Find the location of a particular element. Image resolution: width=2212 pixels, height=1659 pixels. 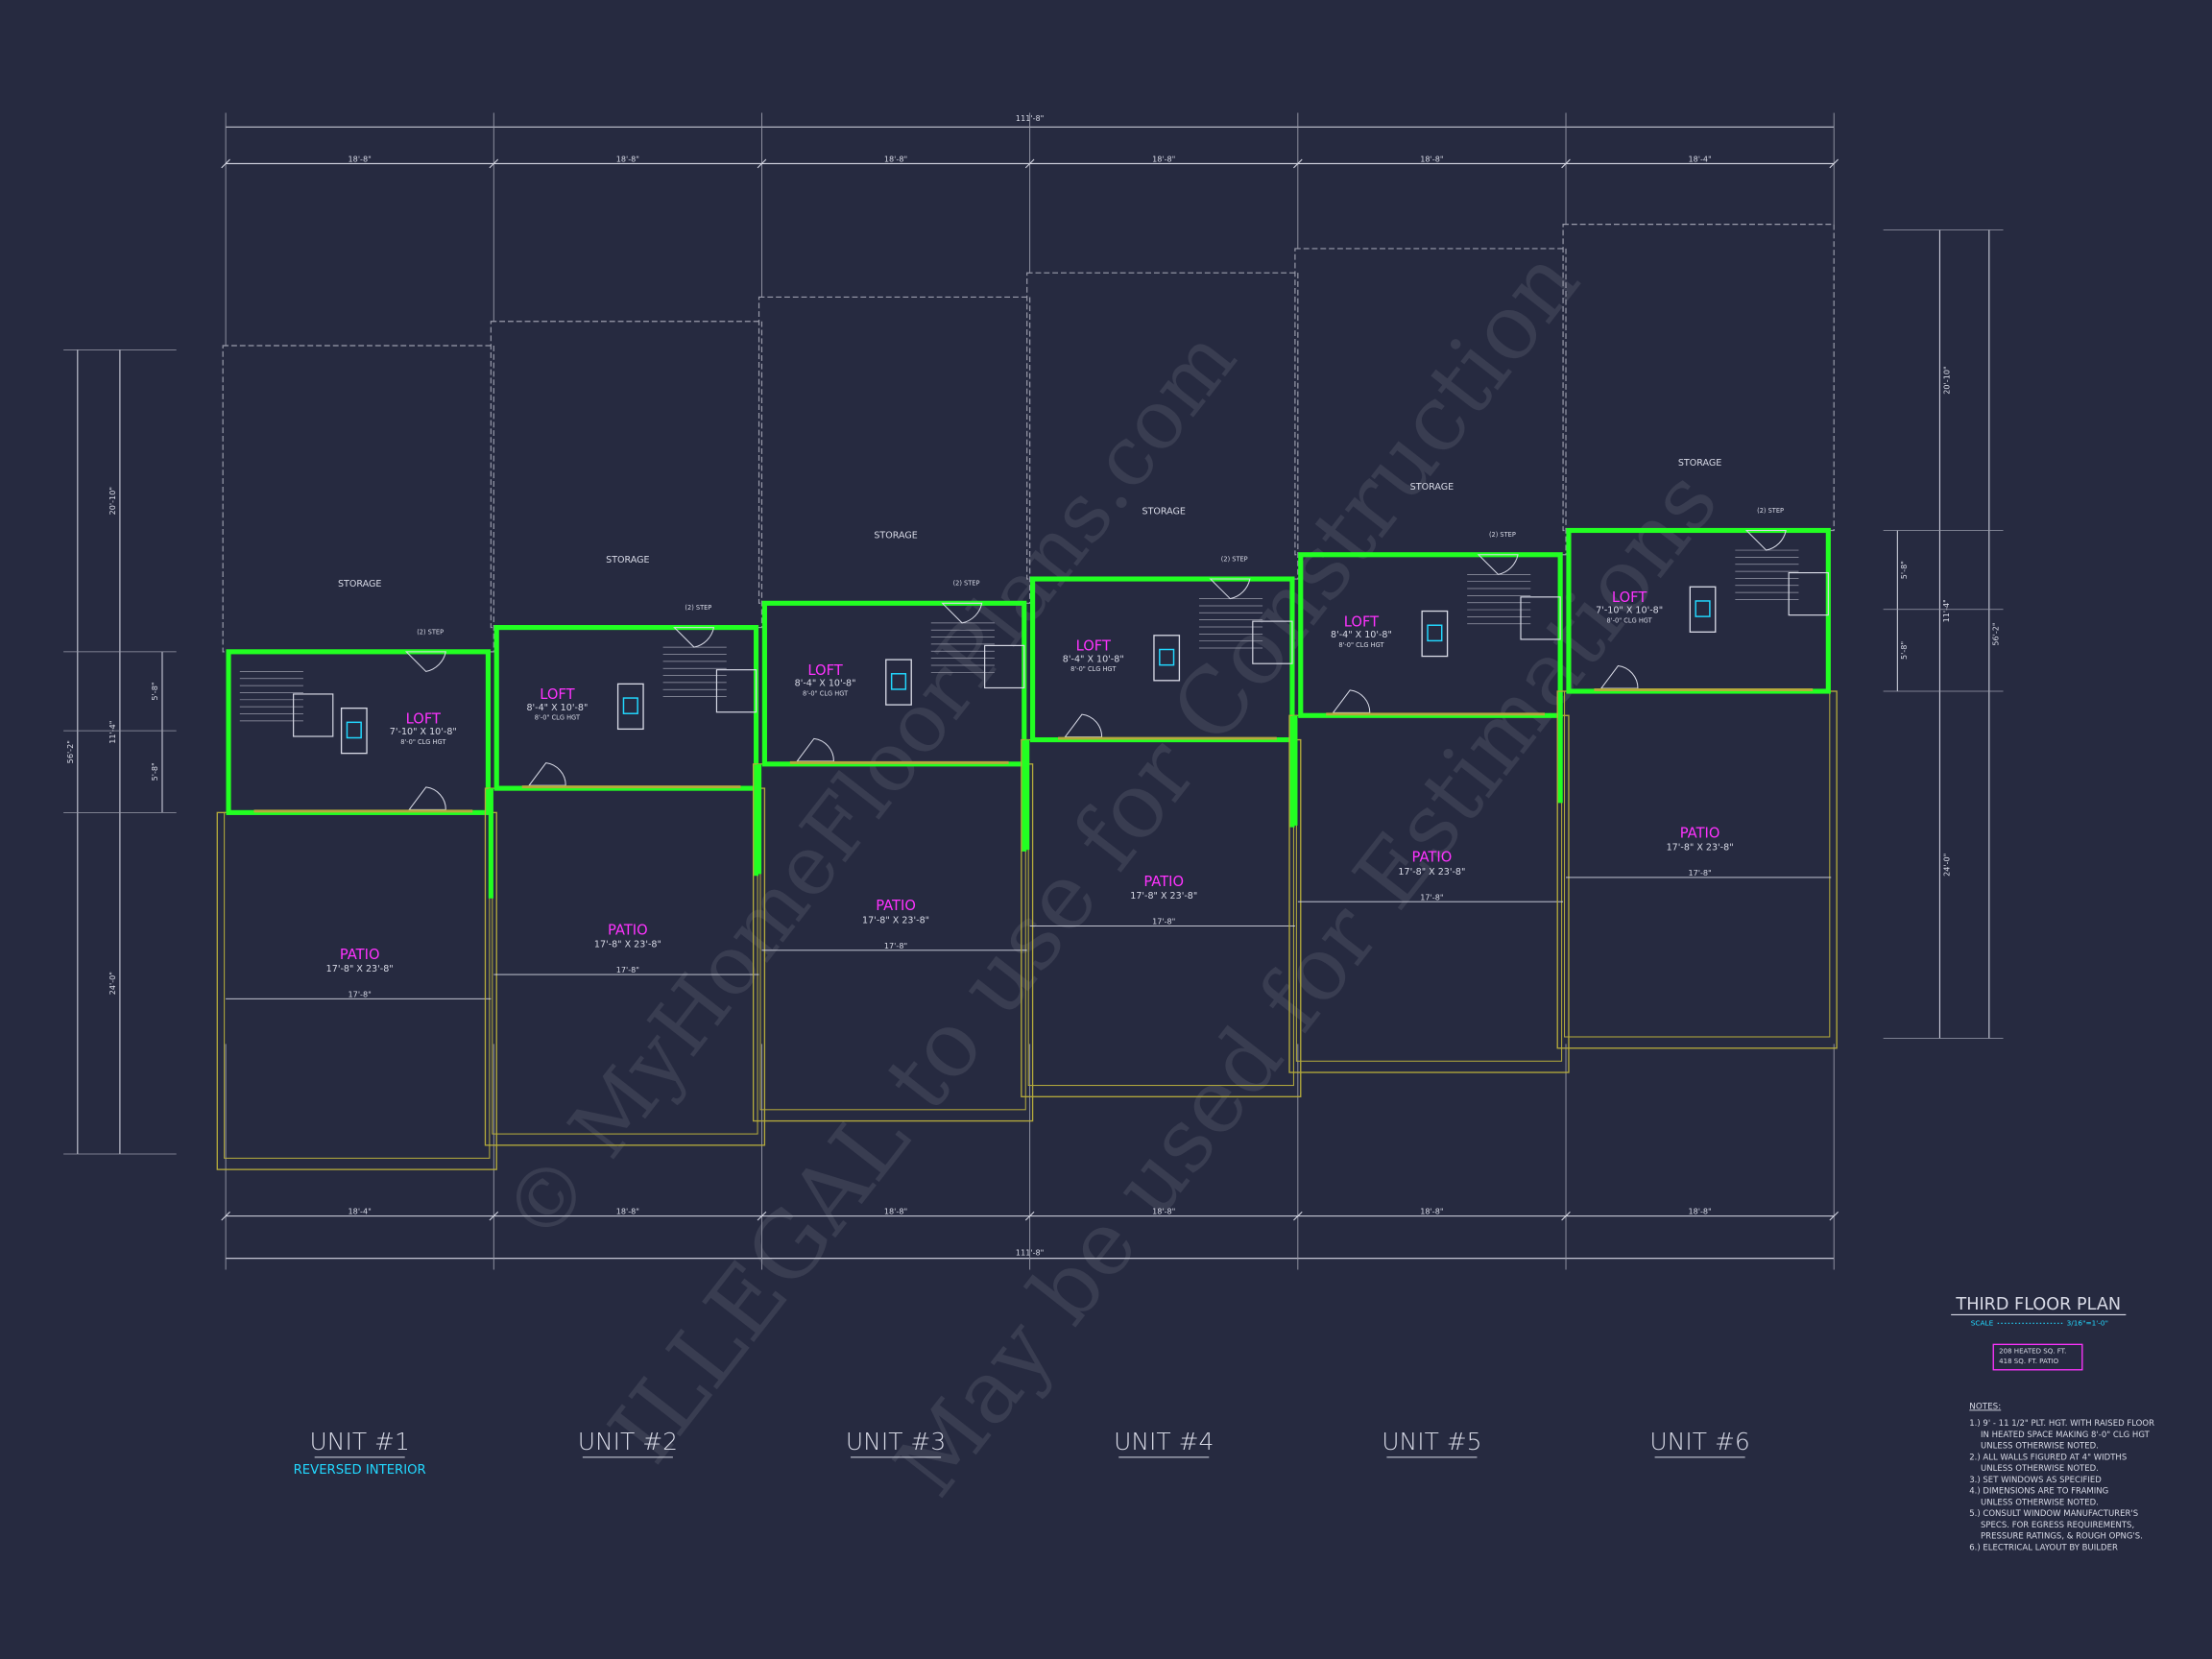

area-box is located at coordinates (2037, 1357).